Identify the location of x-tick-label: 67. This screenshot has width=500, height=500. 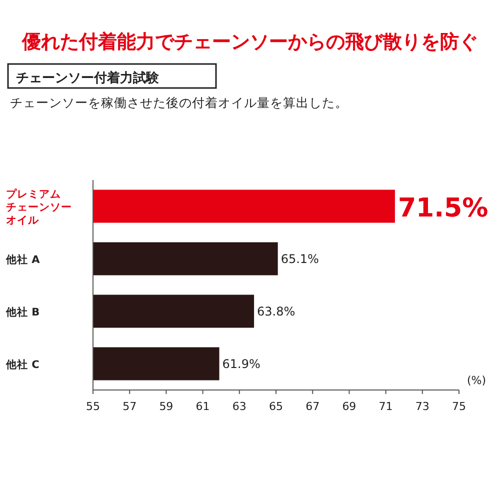
(313, 406).